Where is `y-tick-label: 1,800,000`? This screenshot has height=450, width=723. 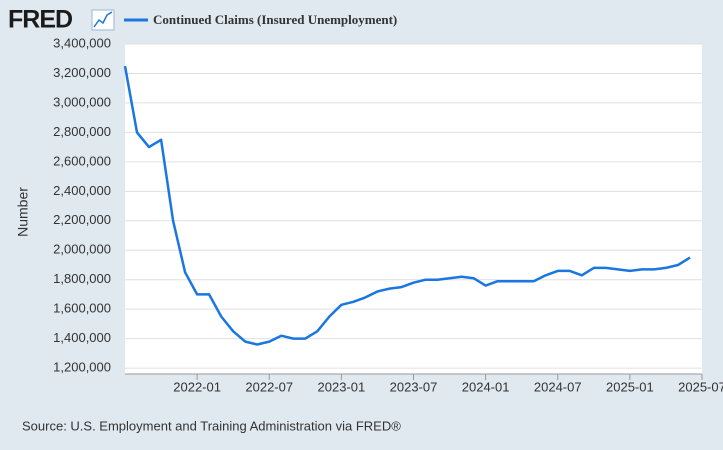 y-tick-label: 1,800,000 is located at coordinates (82, 278).